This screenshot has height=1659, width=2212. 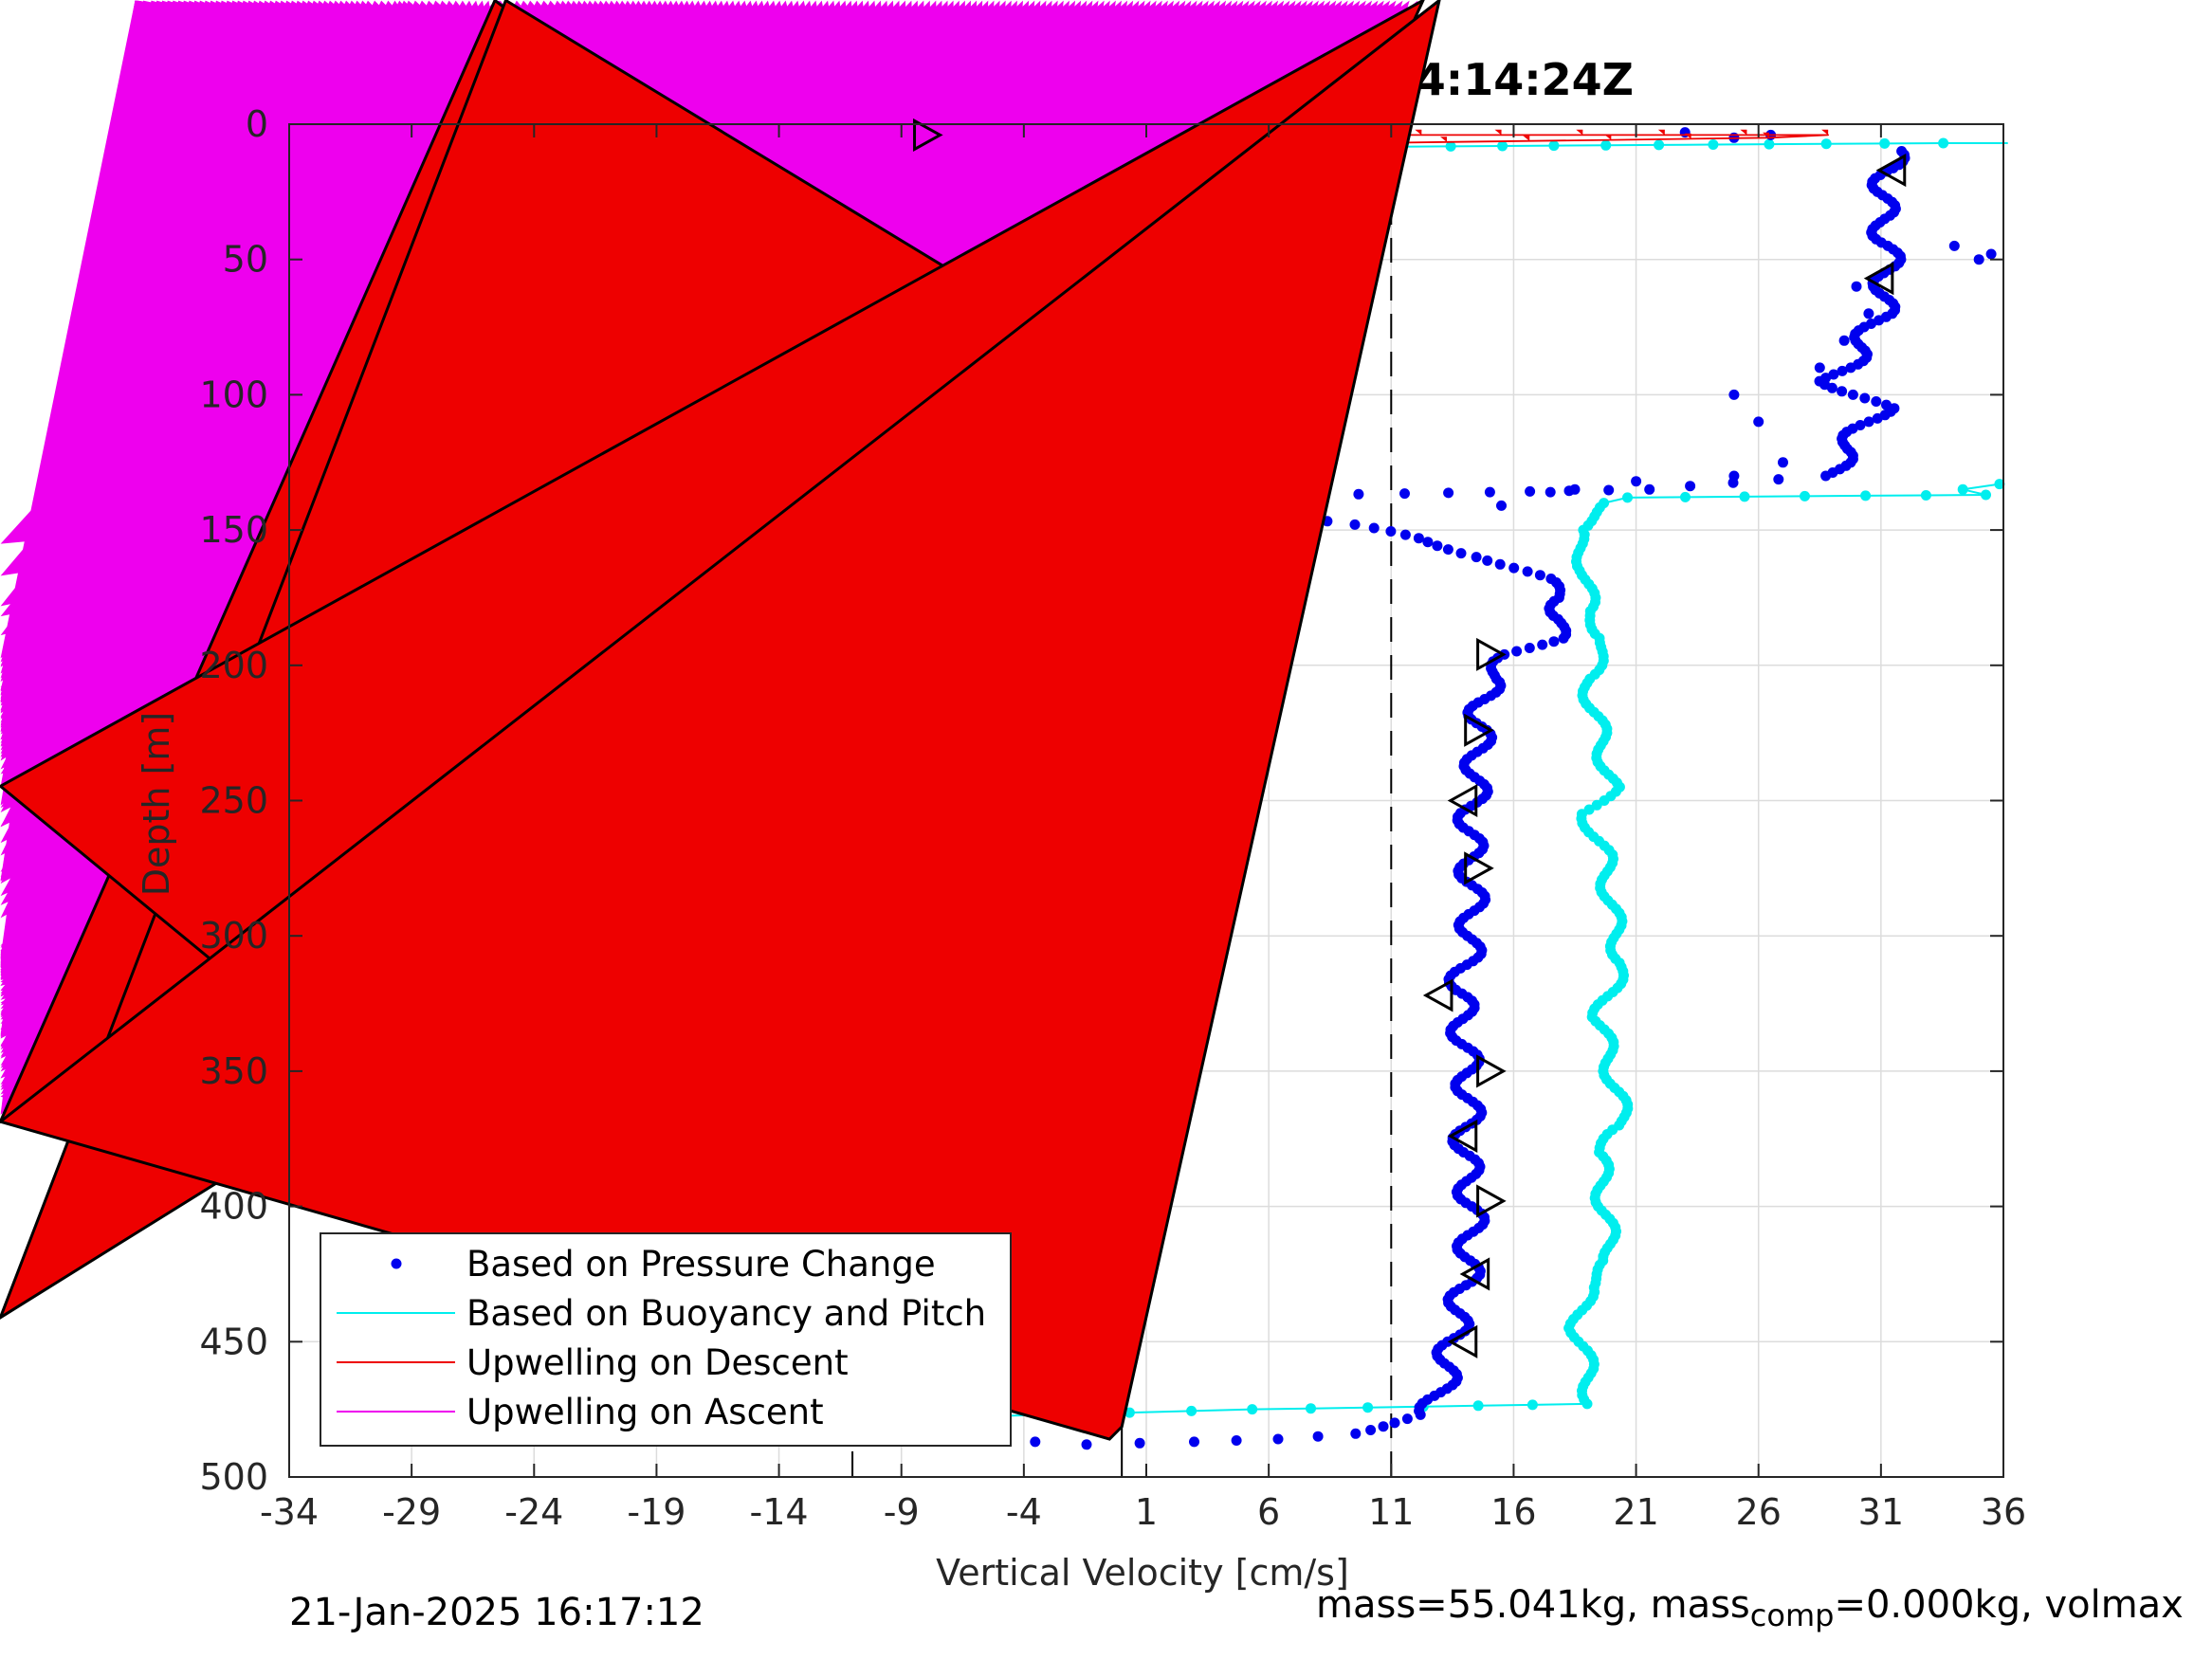 I want to click on x-tick-label: -14, so click(x=779, y=1512).